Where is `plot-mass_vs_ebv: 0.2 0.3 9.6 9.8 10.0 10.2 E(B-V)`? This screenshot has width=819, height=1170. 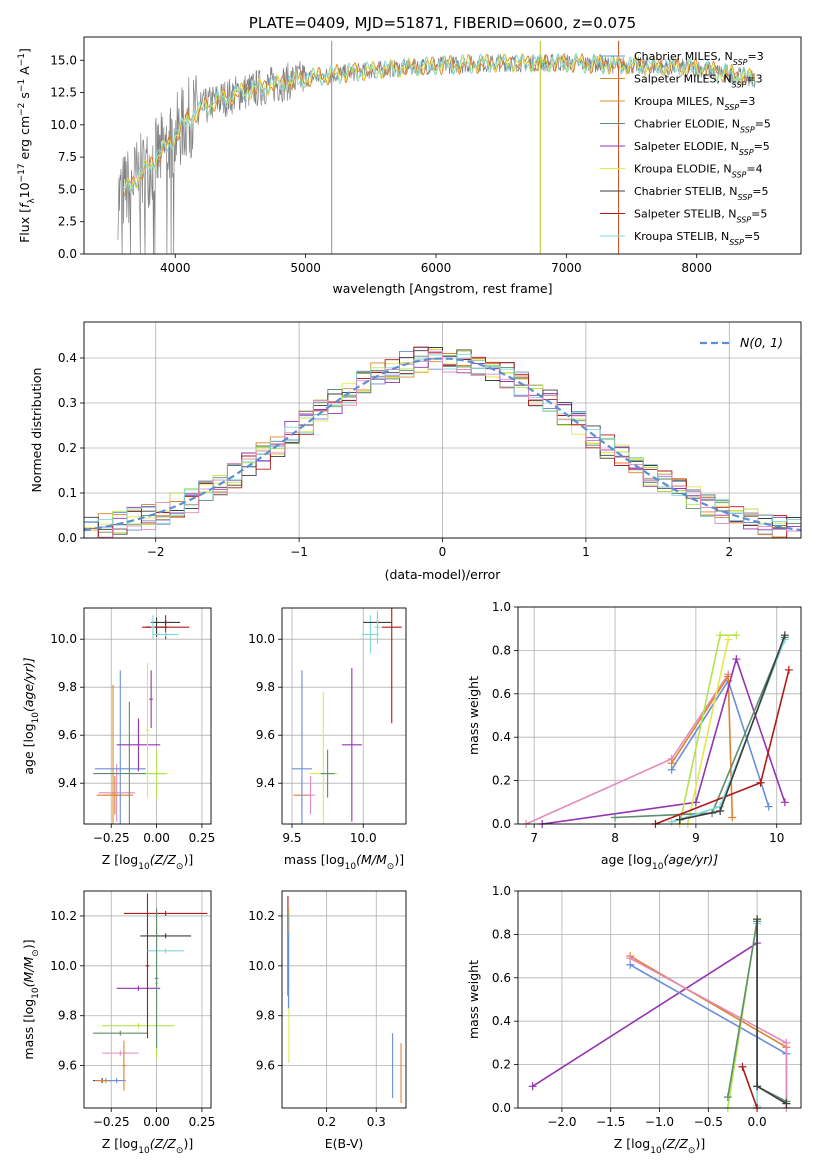 plot-mass_vs_ebv: 0.2 0.3 9.6 9.8 10.0 10.2 E(B-V) is located at coordinates (327, 1020).